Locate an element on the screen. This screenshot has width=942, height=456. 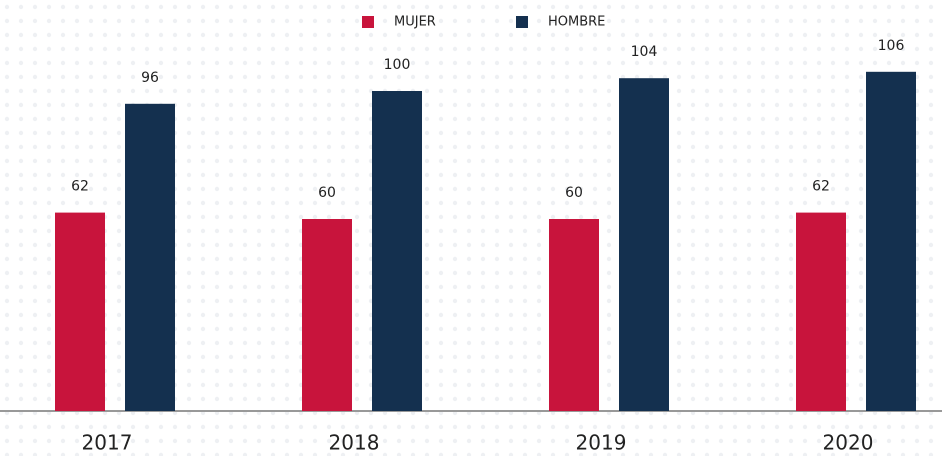
value-label: 100 is located at coordinates (397, 65).